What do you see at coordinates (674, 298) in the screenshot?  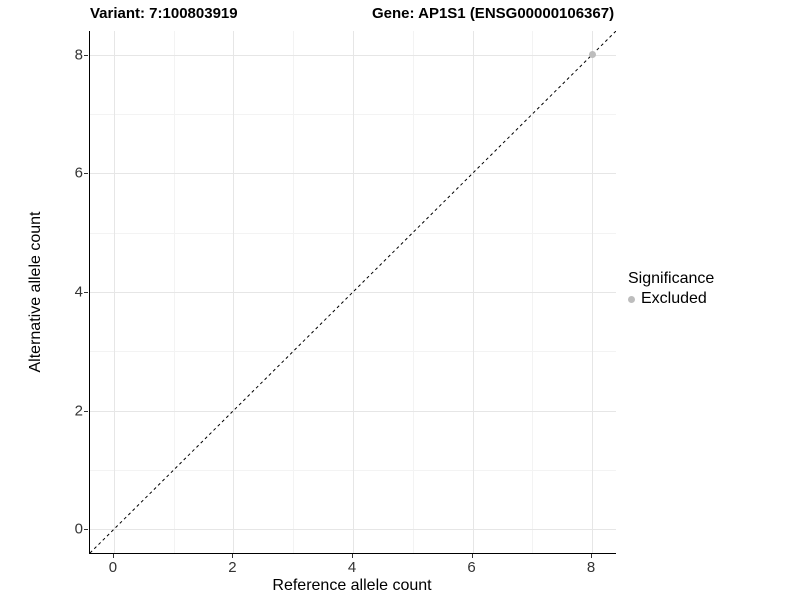 I see `legend-item-label: Excluded` at bounding box center [674, 298].